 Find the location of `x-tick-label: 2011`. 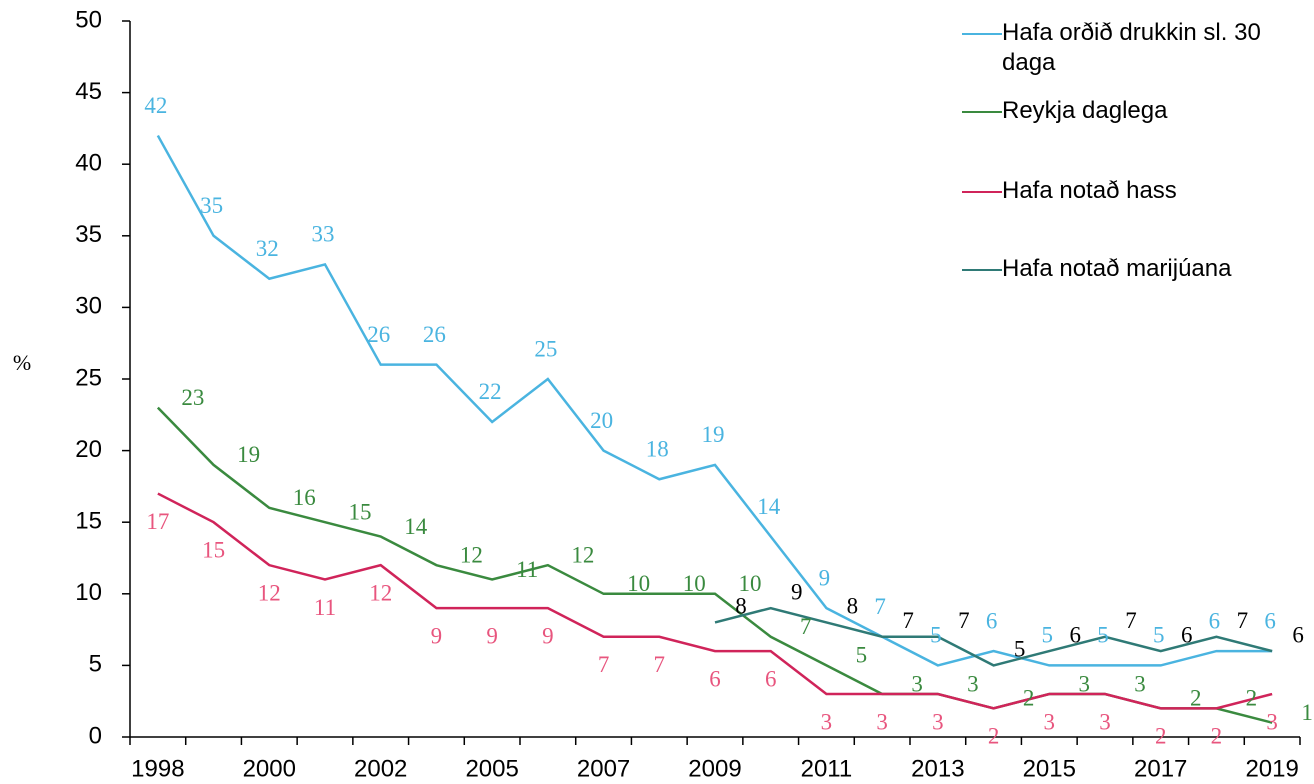

x-tick-label: 2011 is located at coordinates (827, 768).